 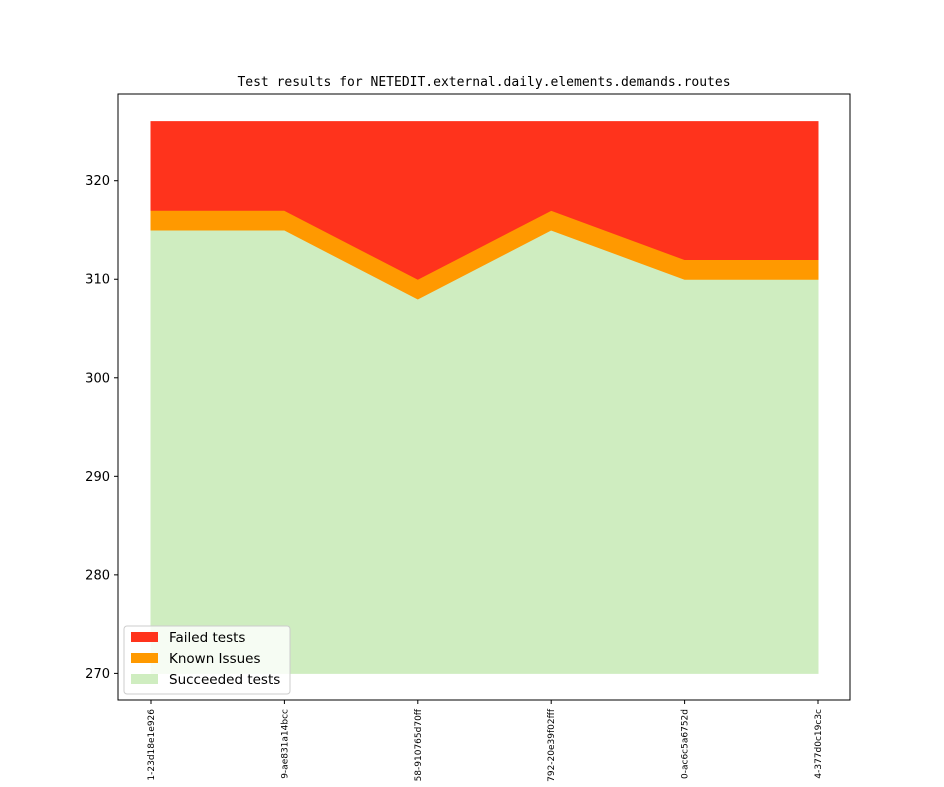 I want to click on y-tick-label: 270, so click(x=97, y=674).